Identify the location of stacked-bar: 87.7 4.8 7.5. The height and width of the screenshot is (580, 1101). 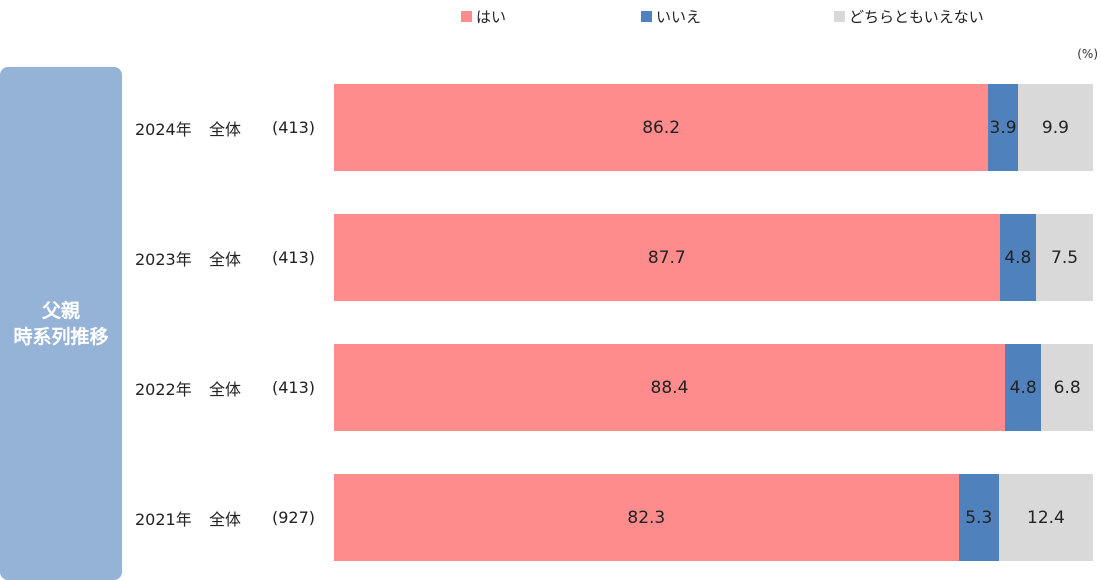
(713, 257).